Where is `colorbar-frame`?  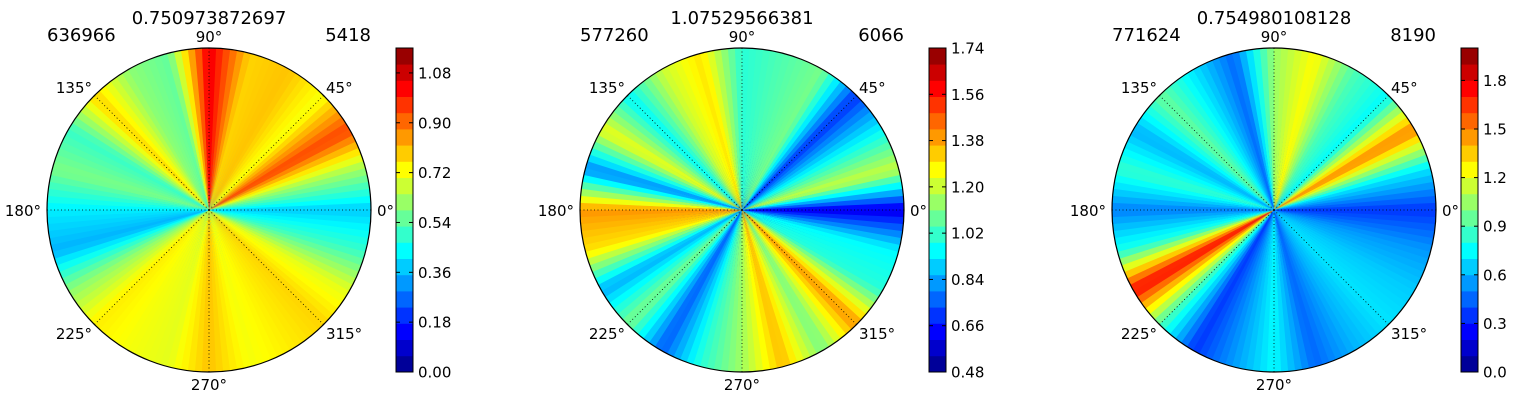
colorbar-frame is located at coordinates (1469, 210).